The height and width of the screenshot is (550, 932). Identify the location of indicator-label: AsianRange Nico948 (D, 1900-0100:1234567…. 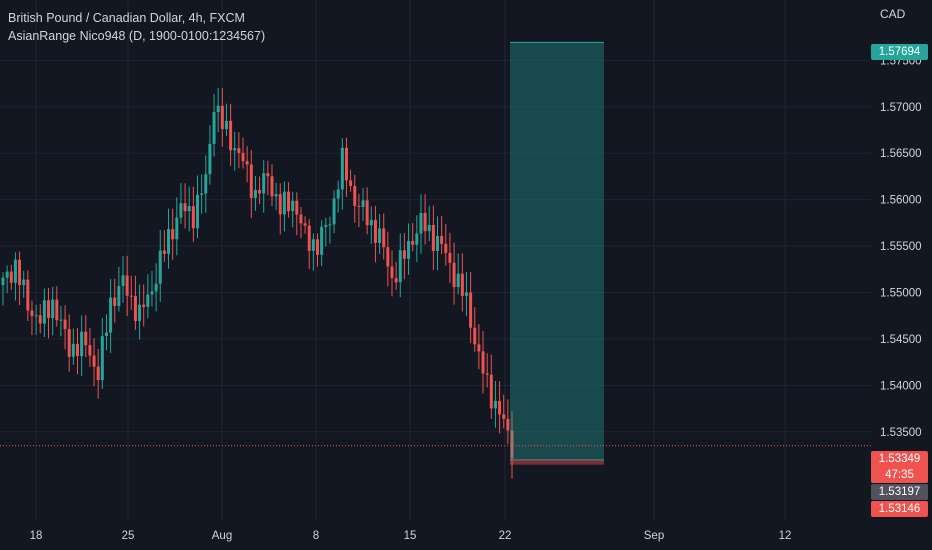
(137, 36).